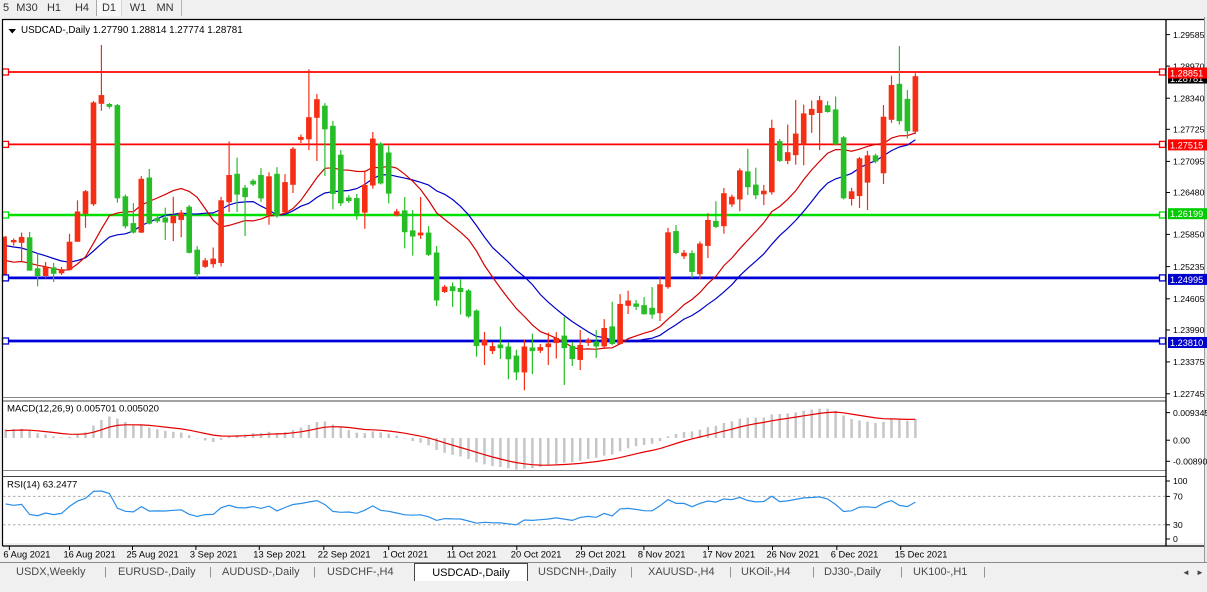 This screenshot has height=592, width=1207. Describe the element at coordinates (1178, 497) in the screenshot. I see `svg-text: 70` at that location.